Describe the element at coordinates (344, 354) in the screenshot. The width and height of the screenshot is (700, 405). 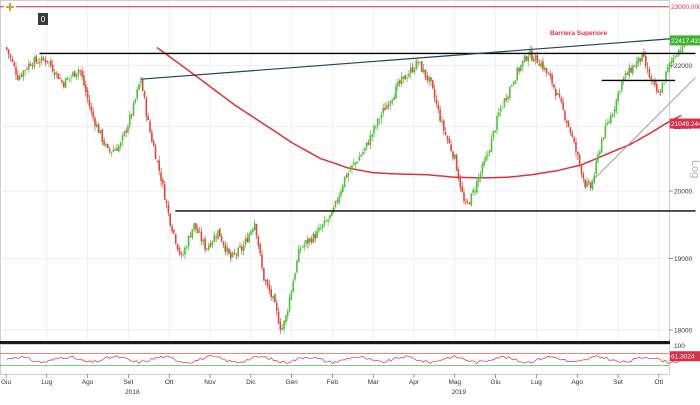
I see `rsi-panel: 100` at that location.